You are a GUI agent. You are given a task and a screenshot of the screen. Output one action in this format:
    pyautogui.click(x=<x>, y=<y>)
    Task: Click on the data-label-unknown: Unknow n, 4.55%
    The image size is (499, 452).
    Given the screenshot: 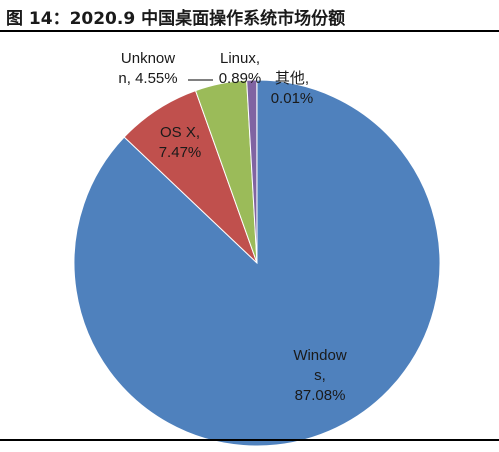 What is the action you would take?
    pyautogui.click(x=147, y=68)
    